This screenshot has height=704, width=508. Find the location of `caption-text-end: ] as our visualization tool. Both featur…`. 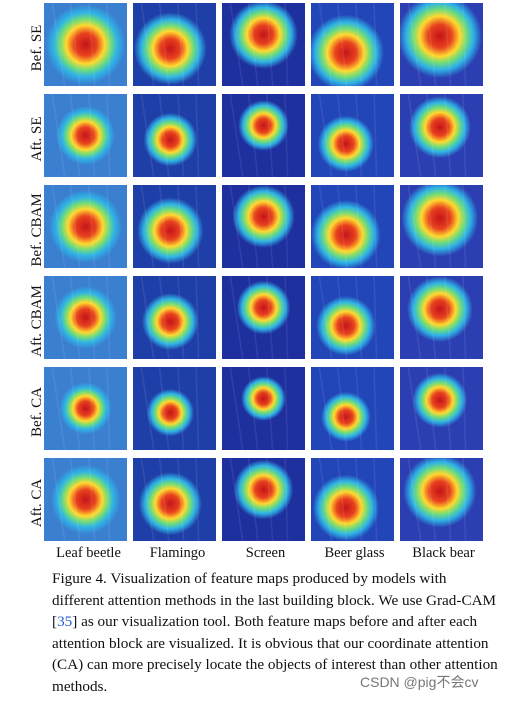

caption-text-end: ] as our visualization tool. Both featur… is located at coordinates (275, 654).